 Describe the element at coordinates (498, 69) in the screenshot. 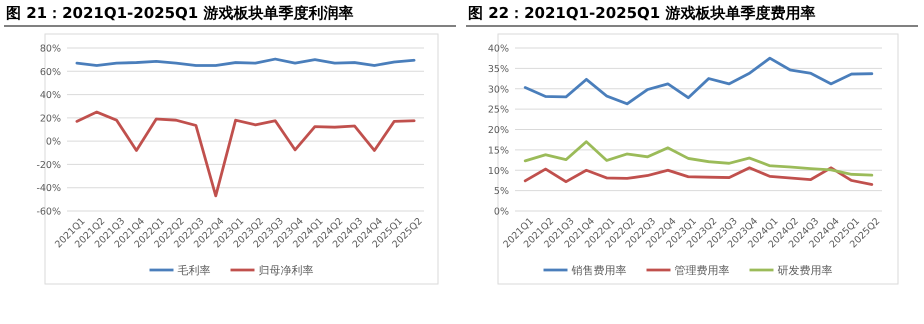

I see `y-tick-label: 35%` at that location.